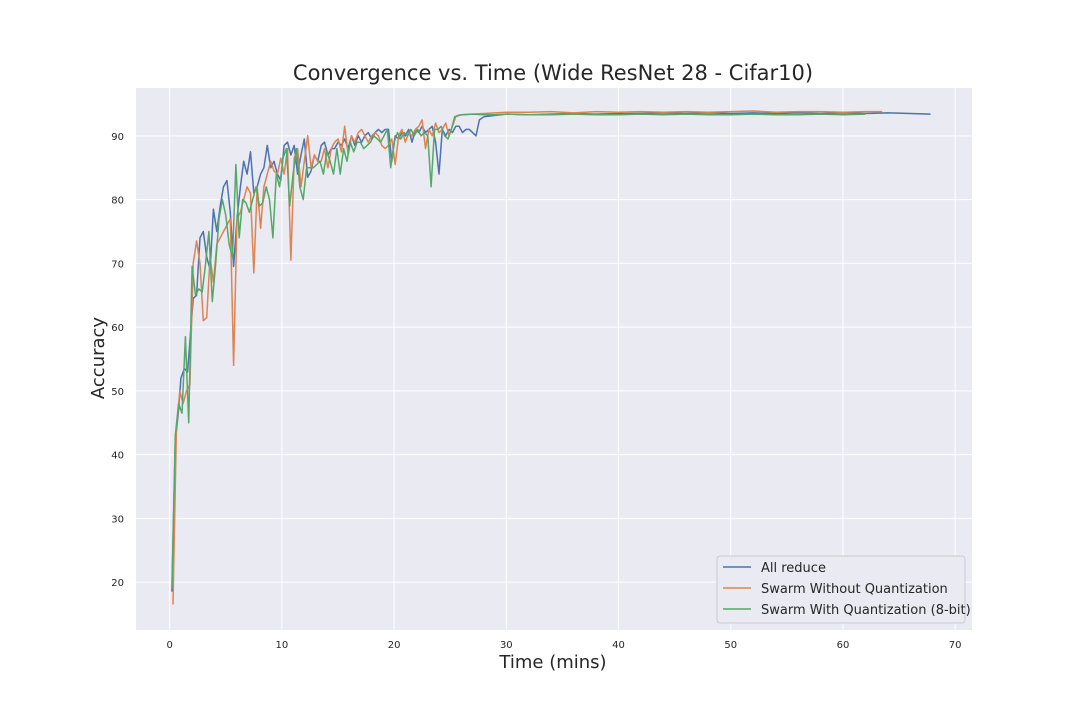 The width and height of the screenshot is (1080, 720). I want to click on x-tick-label: 10, so click(282, 645).